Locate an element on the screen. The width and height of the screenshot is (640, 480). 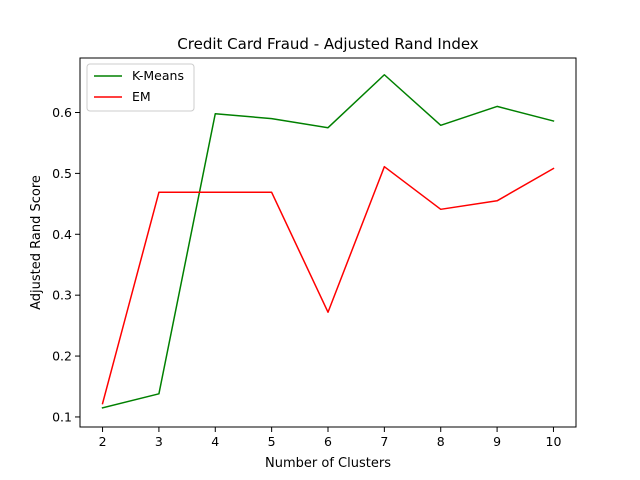
x-tick-label: 9 is located at coordinates (497, 441).